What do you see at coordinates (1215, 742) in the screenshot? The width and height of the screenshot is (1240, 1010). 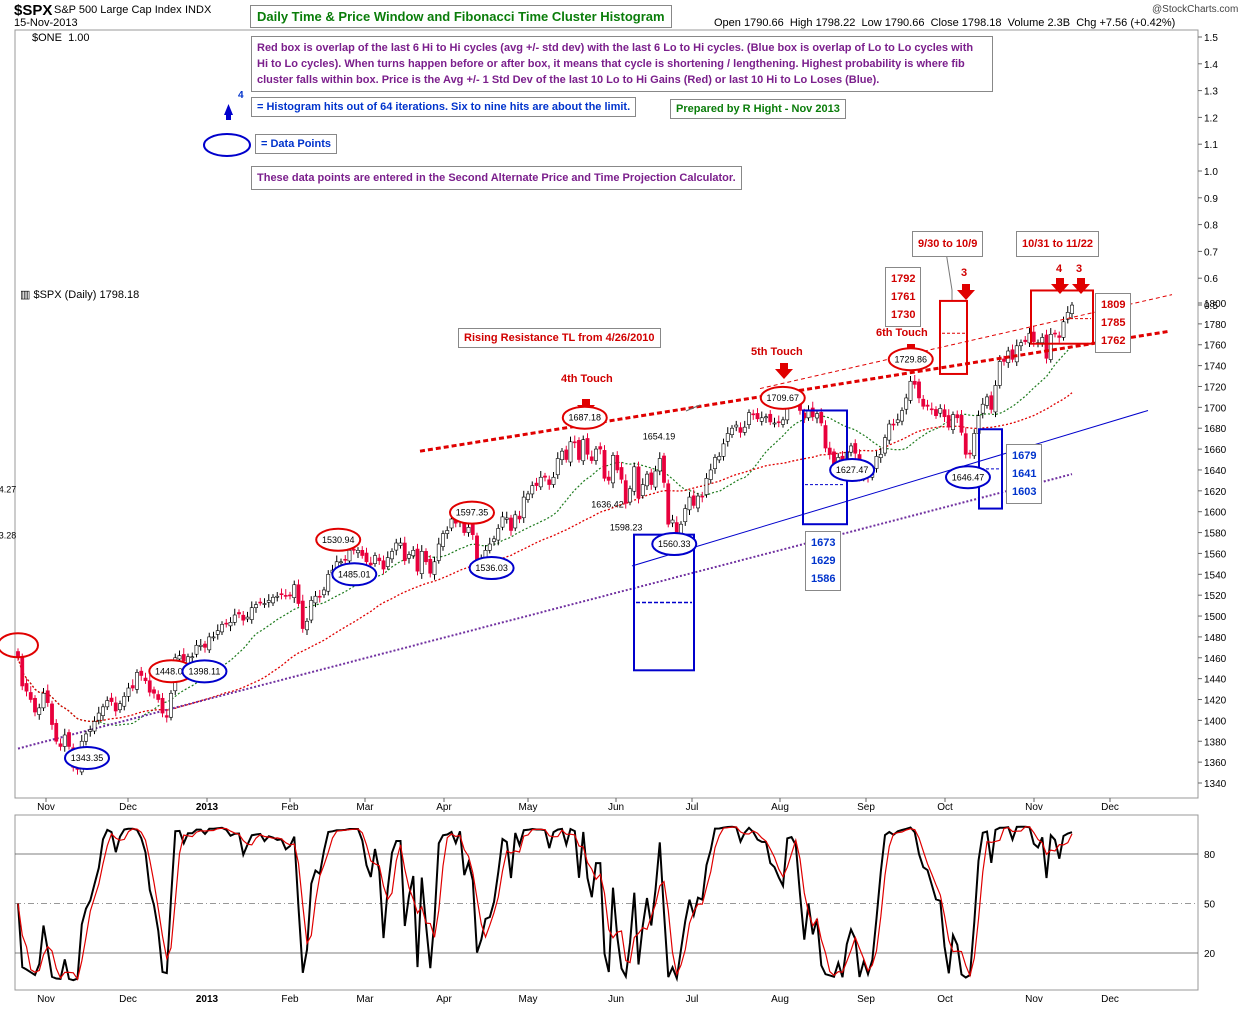 I see `price-tick-label: 1380` at bounding box center [1215, 742].